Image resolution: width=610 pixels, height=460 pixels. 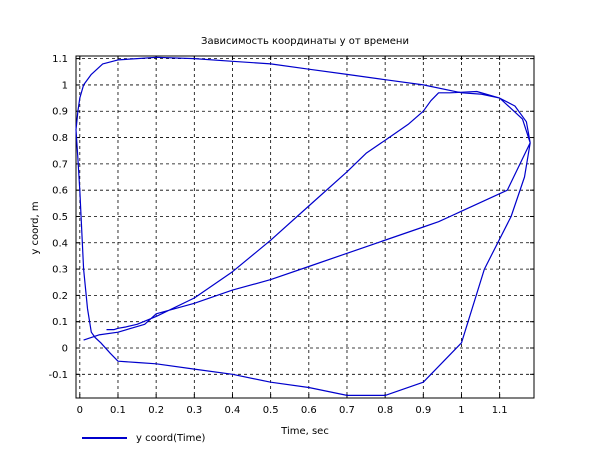 I want to click on x-tick-label: 1.1, so click(x=500, y=410).